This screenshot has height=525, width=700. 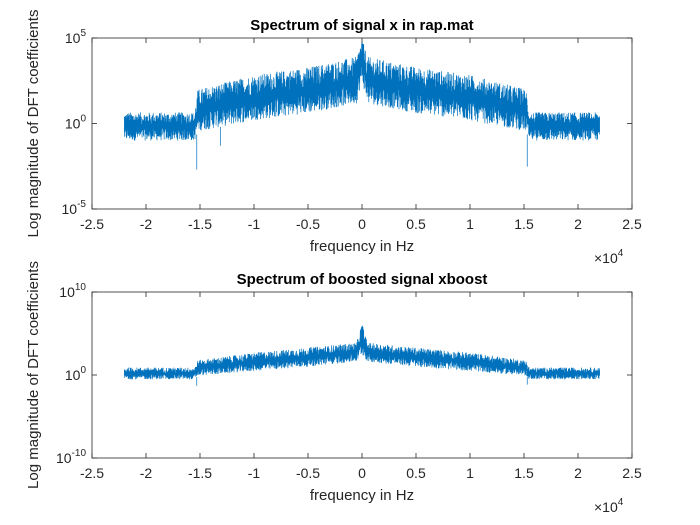 What do you see at coordinates (79, 453) in the screenshot?
I see `y-tick-exponent: -10` at bounding box center [79, 453].